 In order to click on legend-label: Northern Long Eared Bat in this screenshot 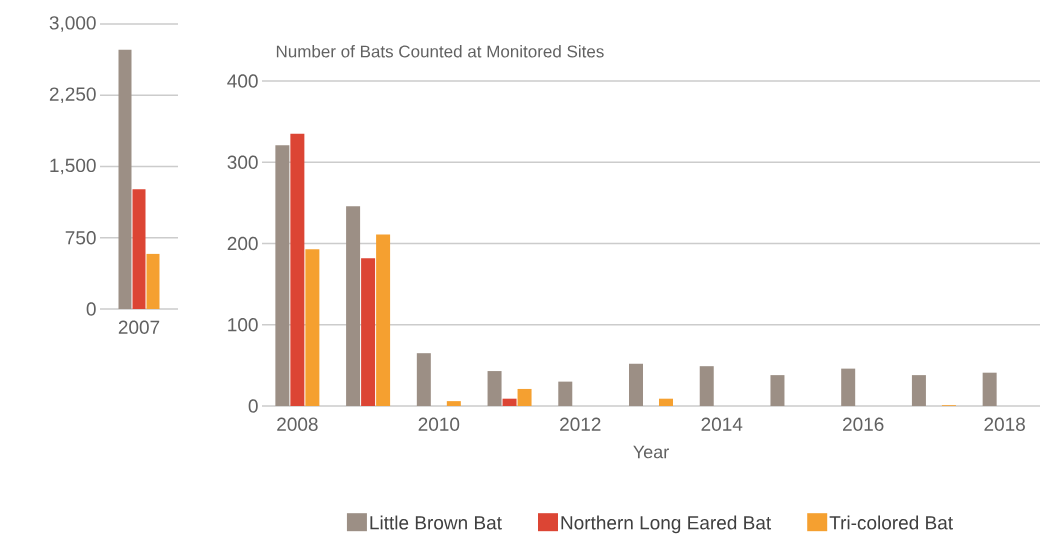, I will do `click(666, 524)`.